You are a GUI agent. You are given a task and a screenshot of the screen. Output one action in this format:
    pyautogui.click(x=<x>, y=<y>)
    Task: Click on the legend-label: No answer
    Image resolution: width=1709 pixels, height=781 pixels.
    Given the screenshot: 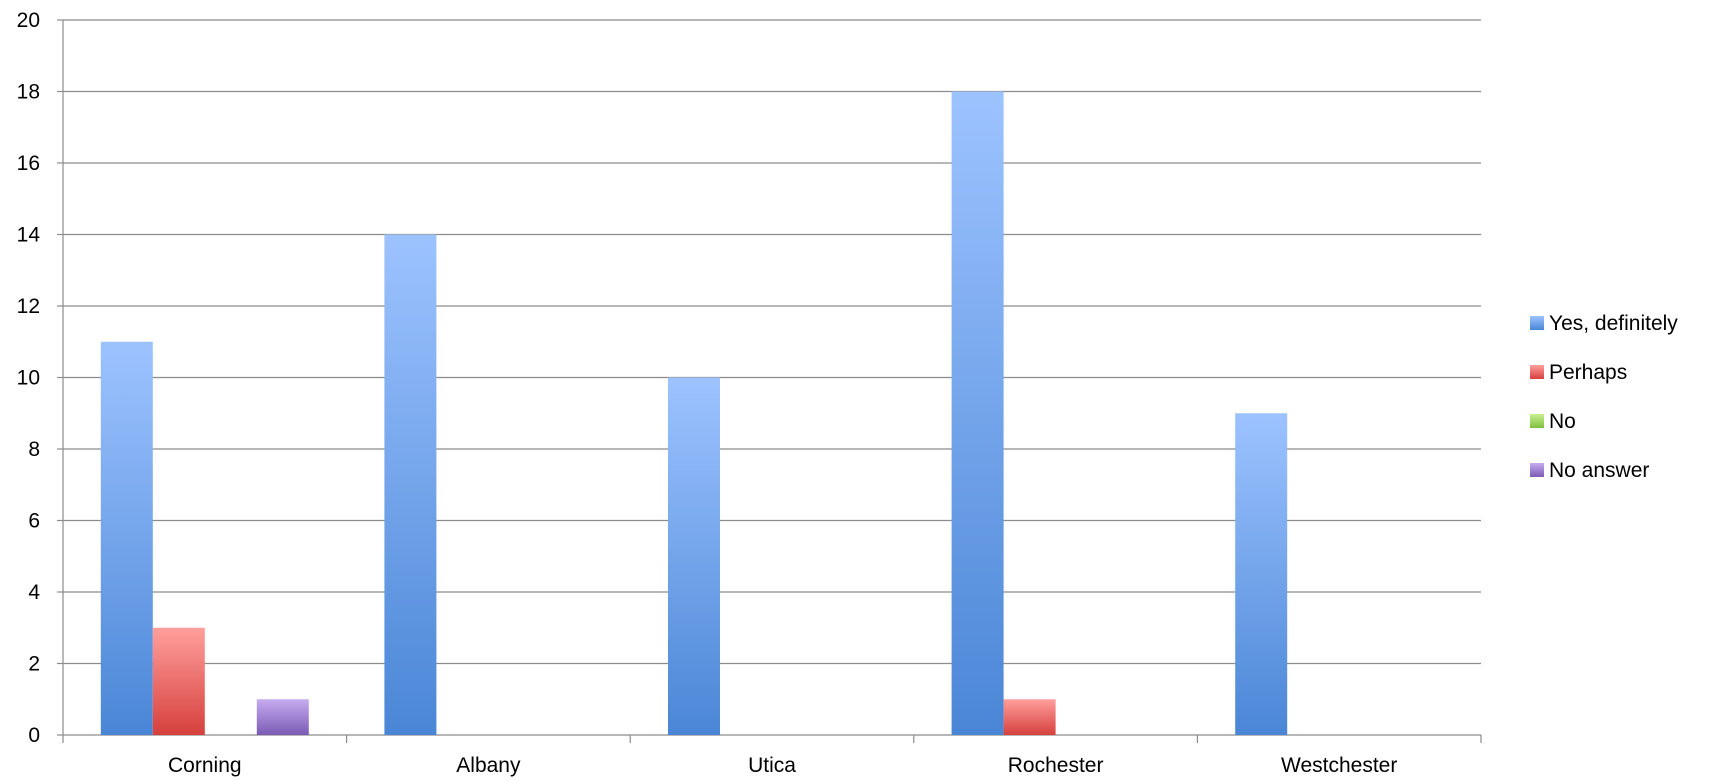 What is the action you would take?
    pyautogui.click(x=1599, y=470)
    